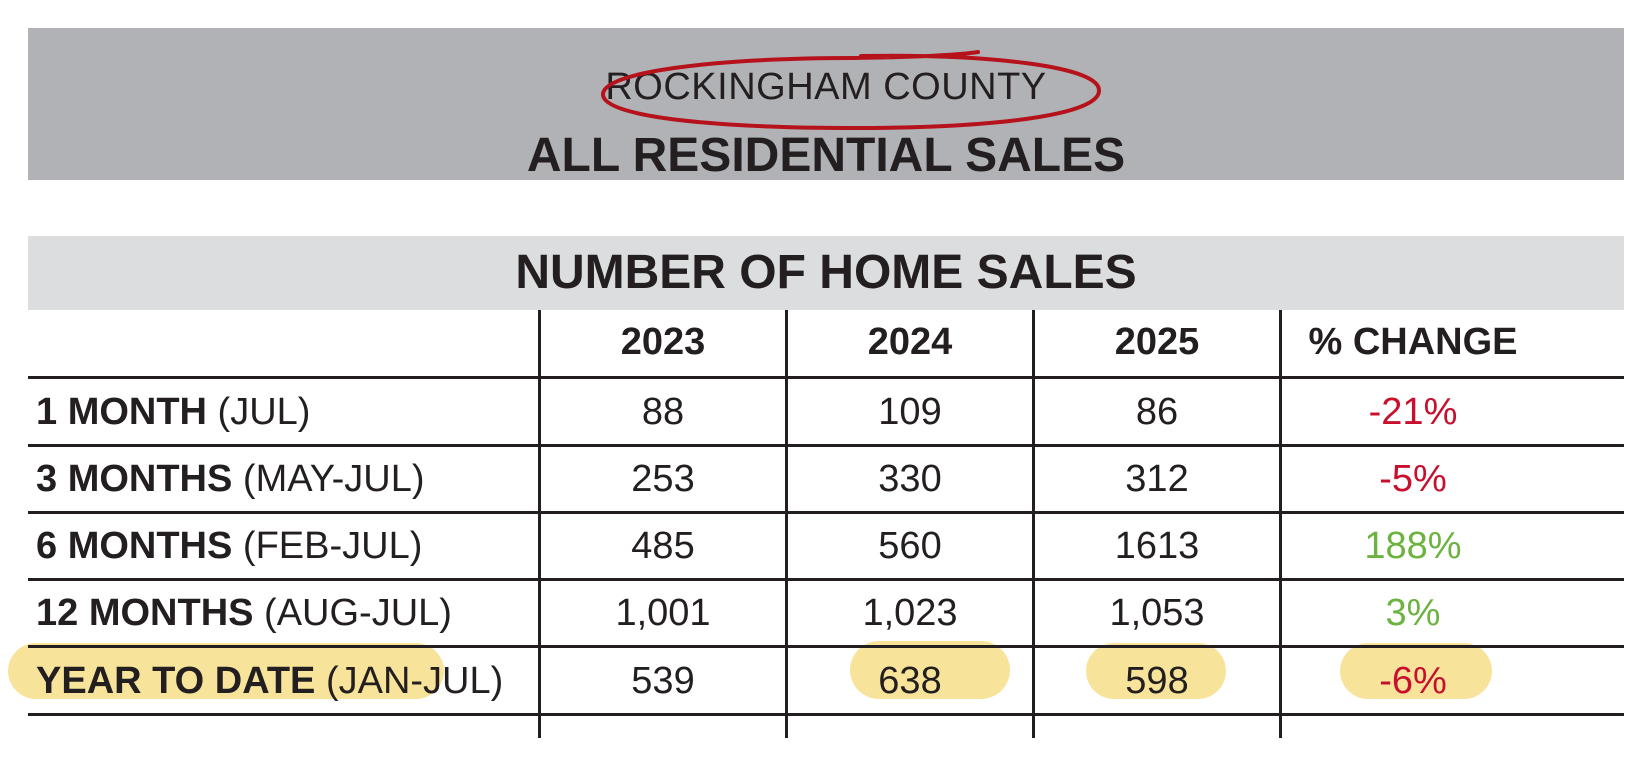 This screenshot has width=1650, height=761. I want to click on cell-year-to-date-2024: 638, so click(910, 681).